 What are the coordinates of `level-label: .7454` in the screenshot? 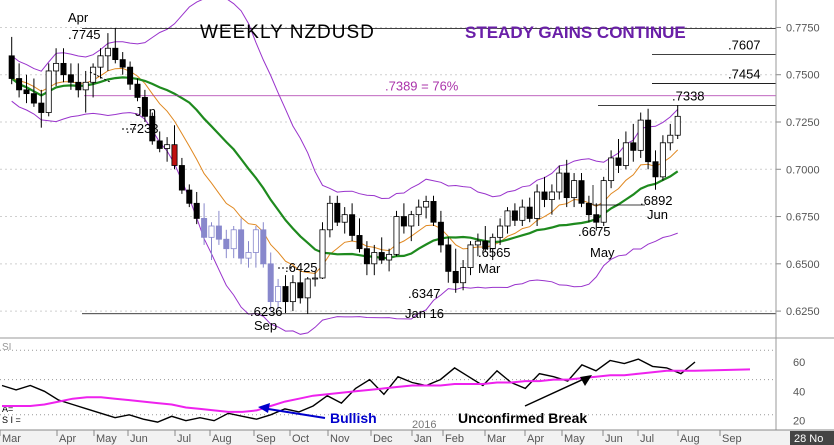 It's located at (744, 73).